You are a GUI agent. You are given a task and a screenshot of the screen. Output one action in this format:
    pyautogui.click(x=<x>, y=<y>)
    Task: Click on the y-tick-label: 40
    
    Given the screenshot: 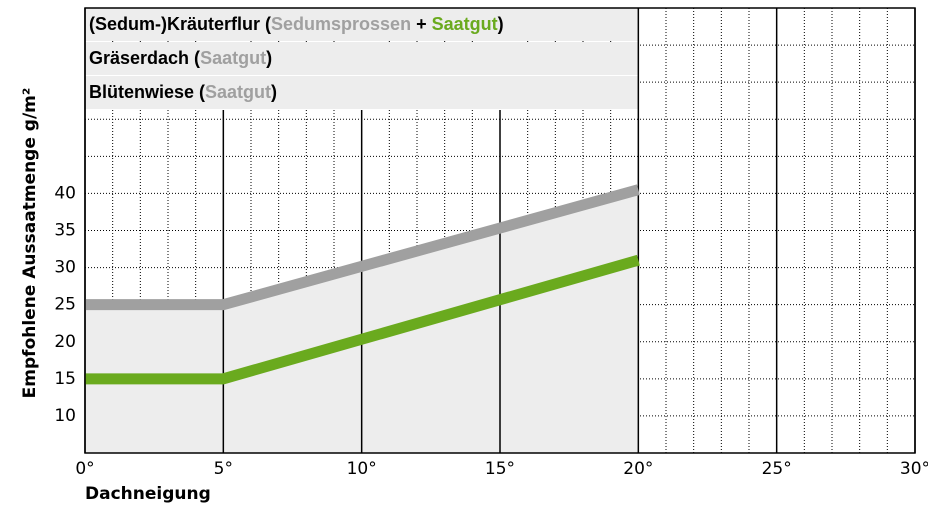 What is the action you would take?
    pyautogui.click(x=65, y=193)
    